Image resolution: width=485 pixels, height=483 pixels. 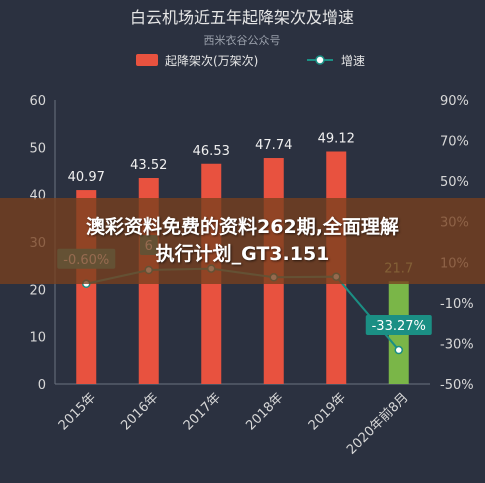 What do you see at coordinates (454, 142) in the screenshot?
I see `right-tick-label: 70%` at bounding box center [454, 142].